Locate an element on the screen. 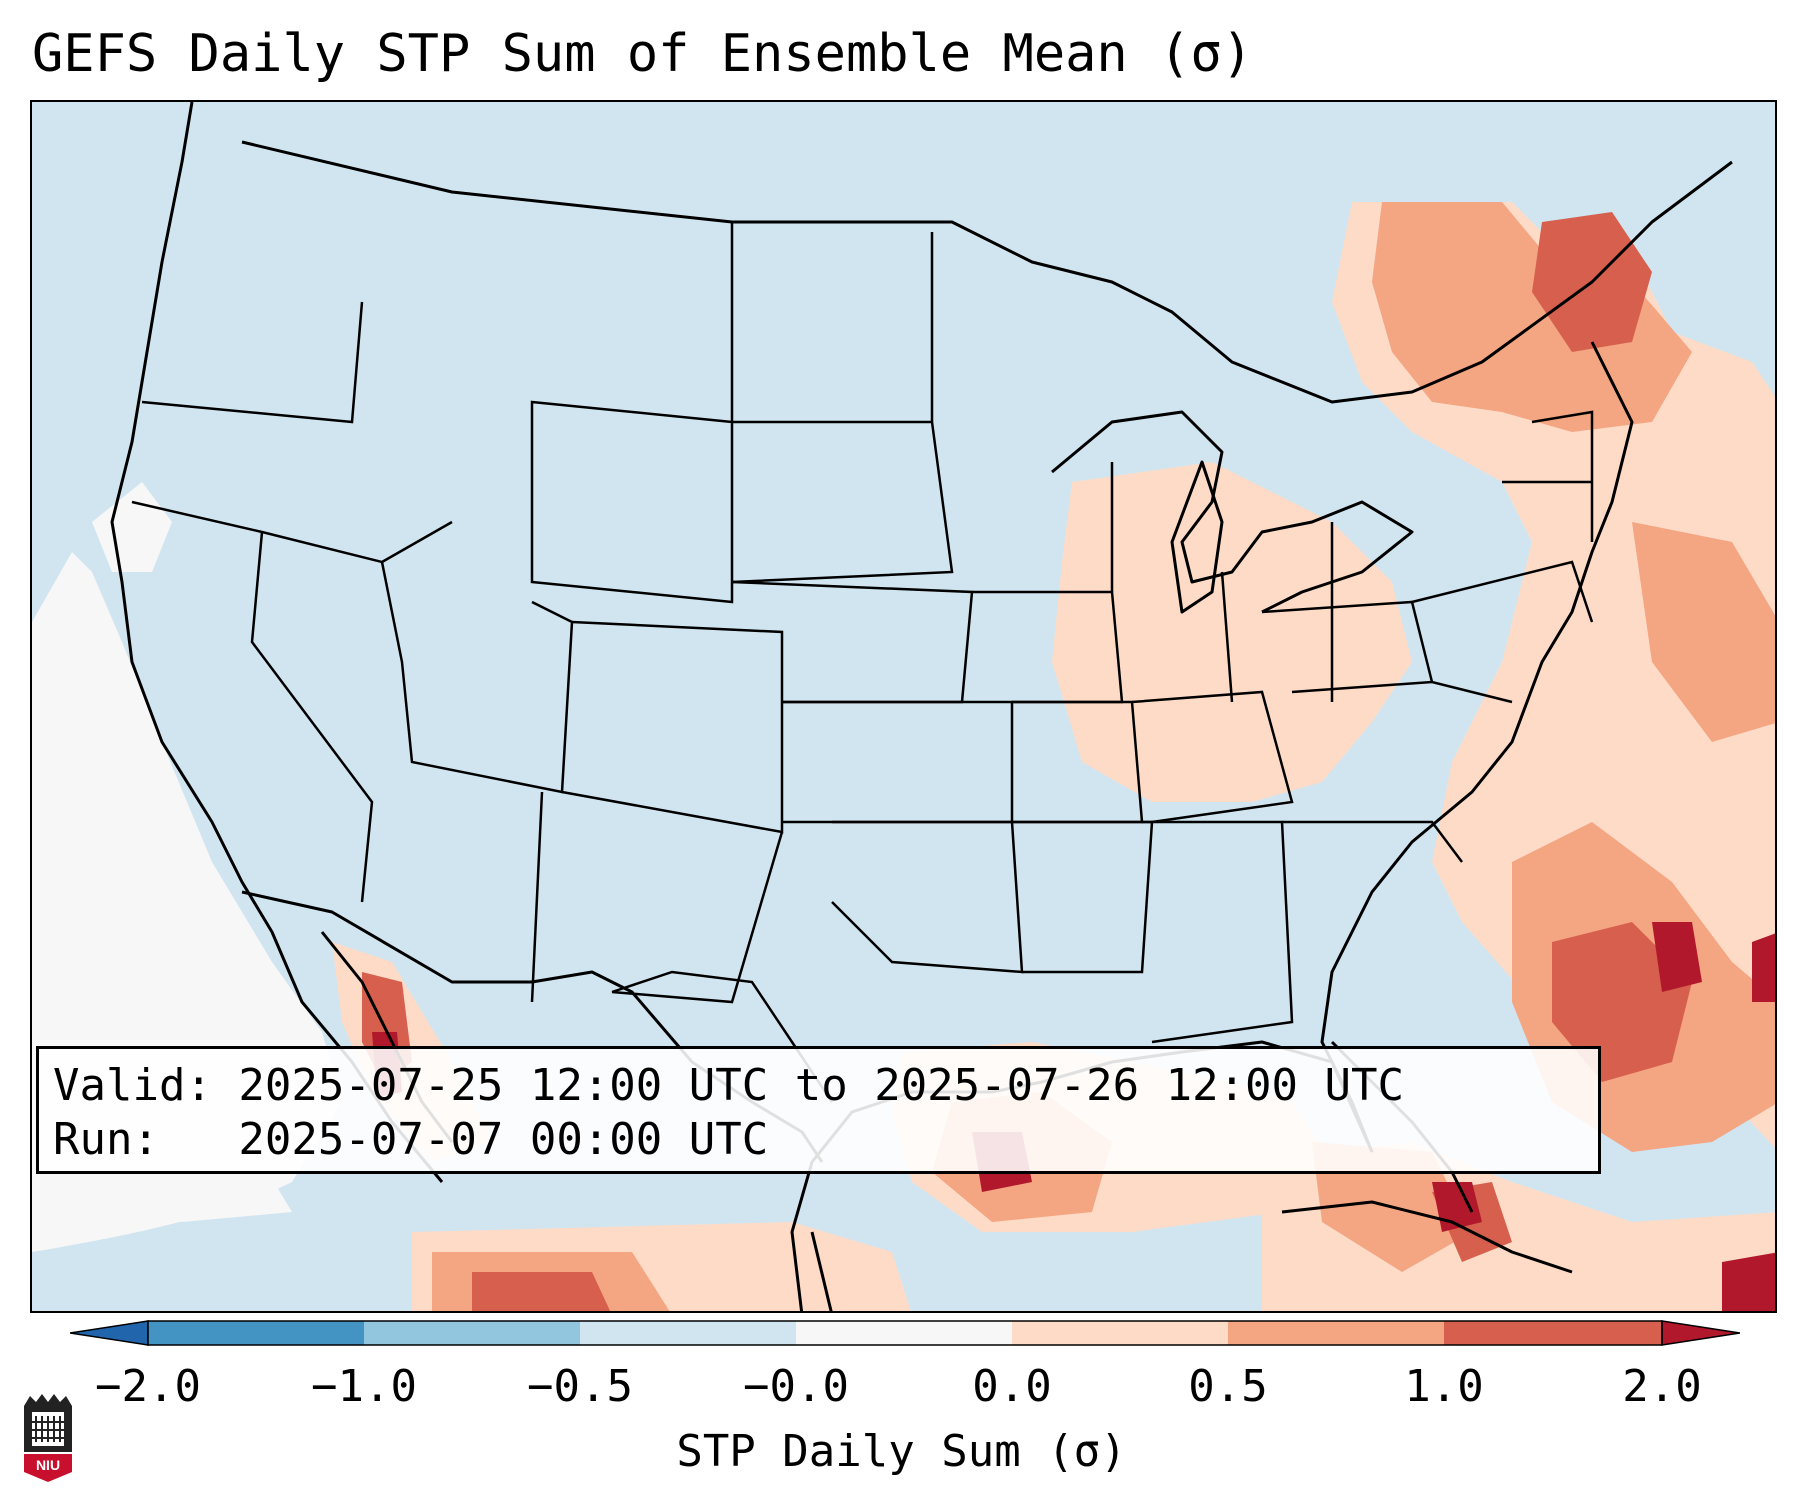  colorbar-svg is located at coordinates (905, 1333).